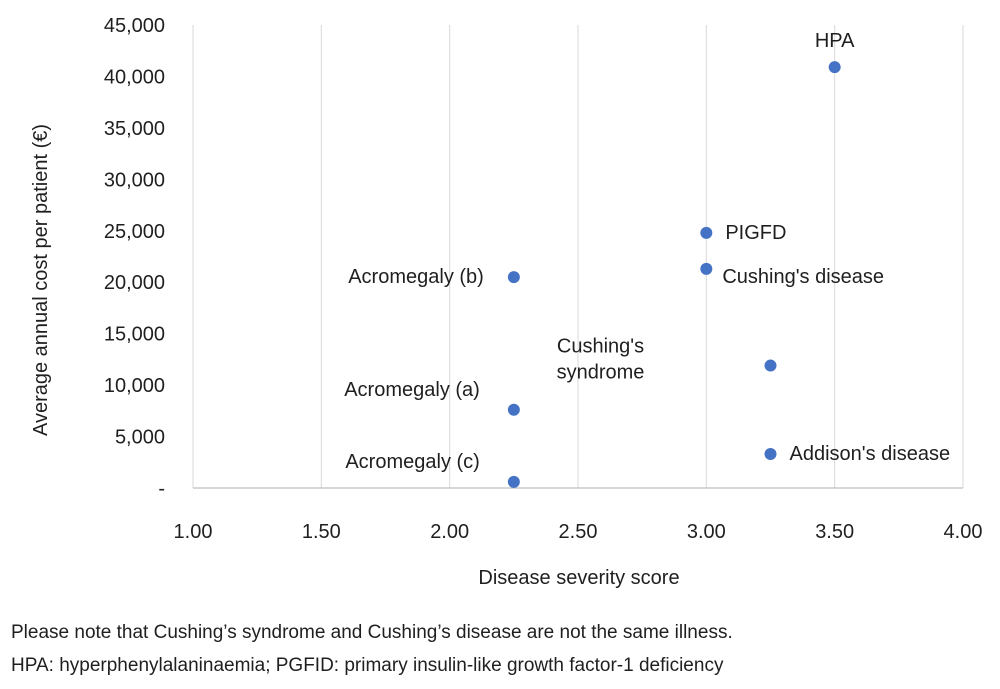 This screenshot has width=1000, height=689. What do you see at coordinates (834, 532) in the screenshot?
I see `x-tick-label: 3.50` at bounding box center [834, 532].